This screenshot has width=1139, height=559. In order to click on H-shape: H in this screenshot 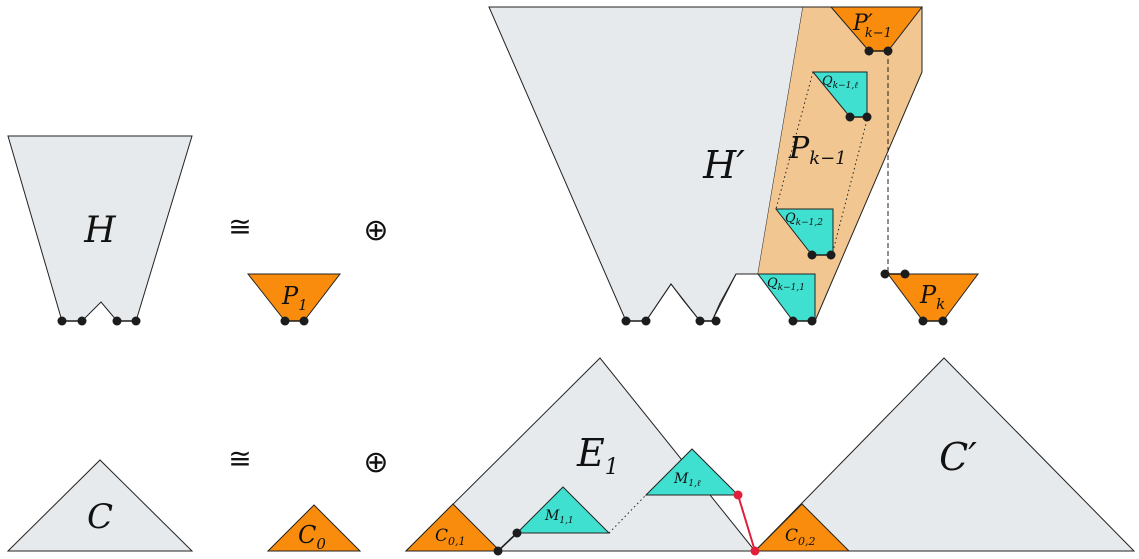, I will do `click(100, 230)`.